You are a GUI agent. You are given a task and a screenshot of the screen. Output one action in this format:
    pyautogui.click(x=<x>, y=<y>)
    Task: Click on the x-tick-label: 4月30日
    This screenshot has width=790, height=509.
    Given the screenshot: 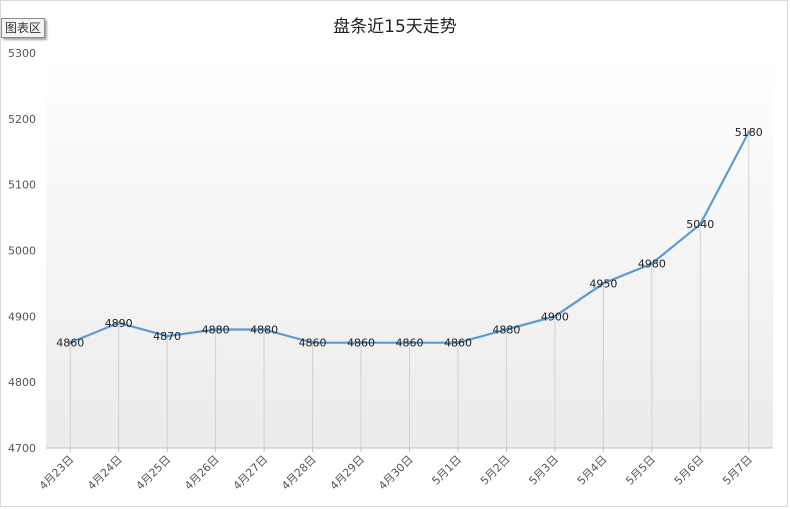 What is the action you would take?
    pyautogui.click(x=396, y=473)
    